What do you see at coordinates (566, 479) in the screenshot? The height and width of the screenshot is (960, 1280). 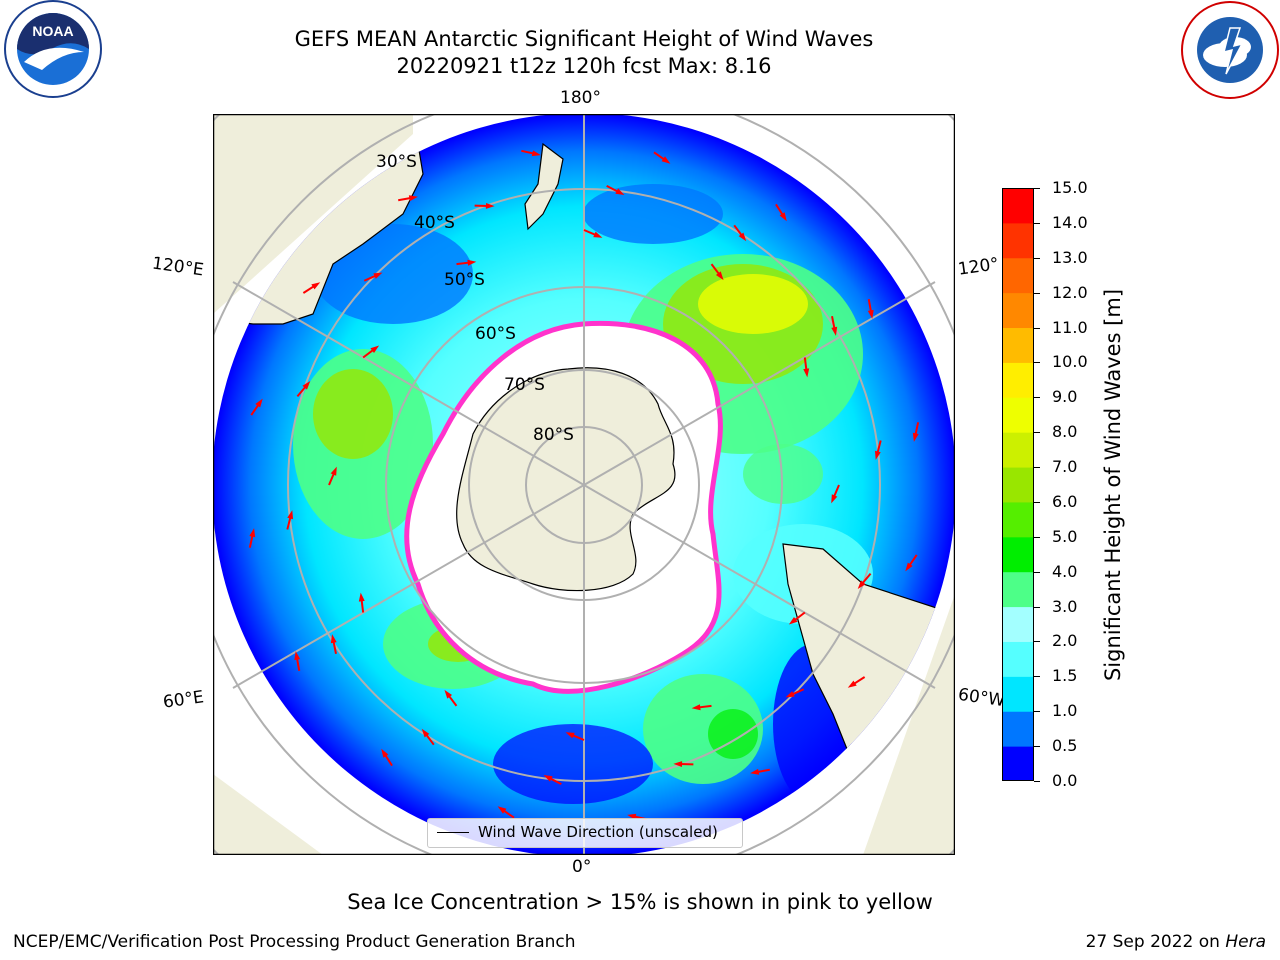 I see `antarctica-land` at bounding box center [566, 479].